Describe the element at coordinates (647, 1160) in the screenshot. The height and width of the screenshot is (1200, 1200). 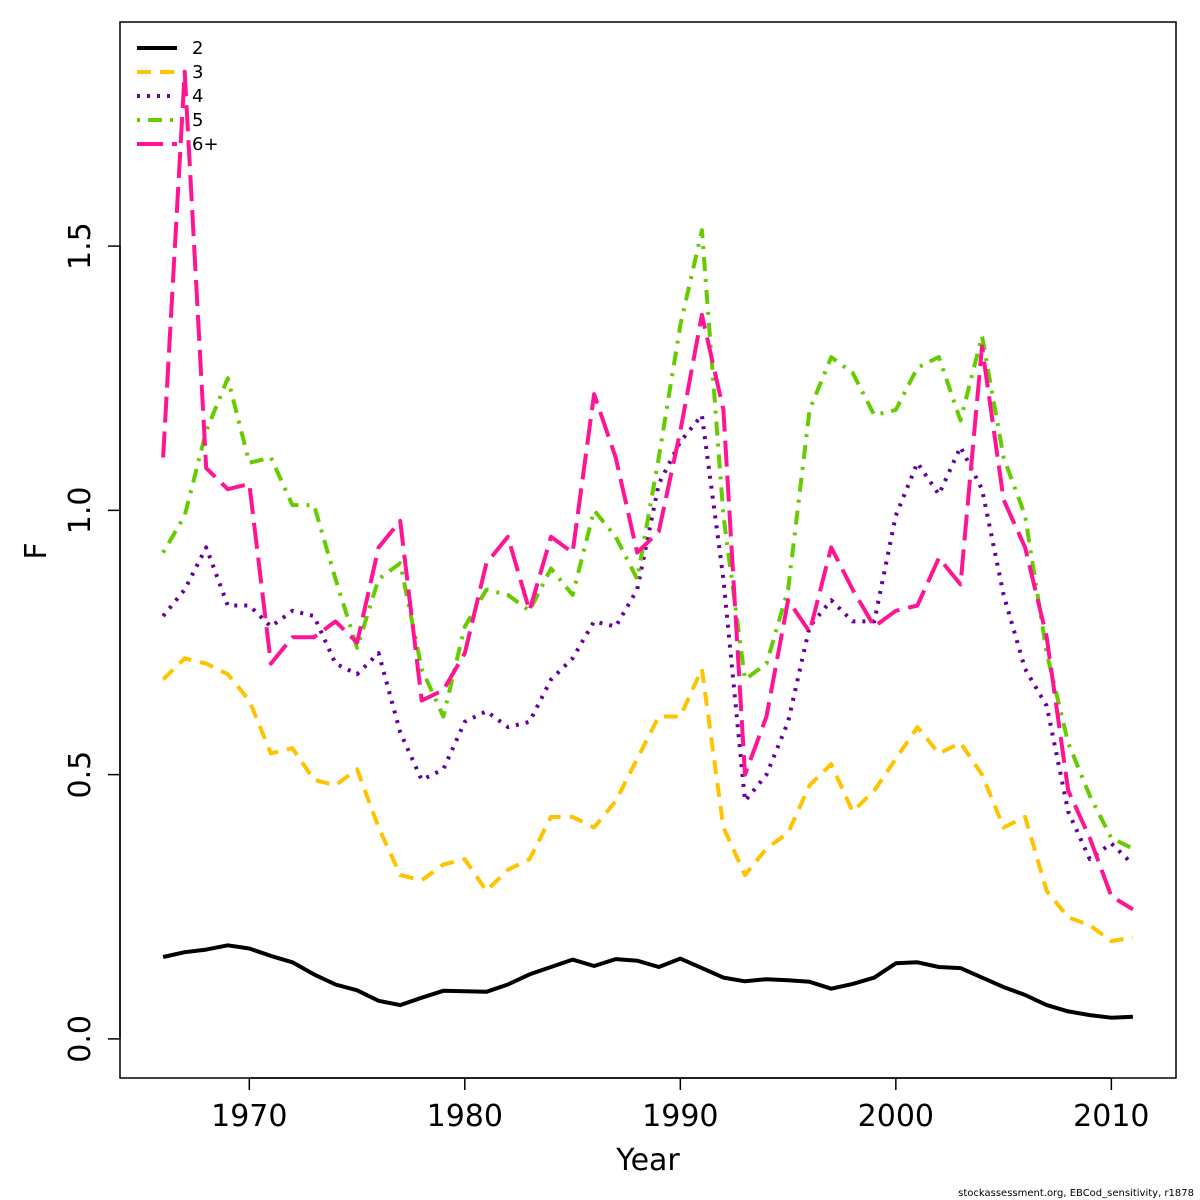
I see `x-axis-title: Year` at that location.